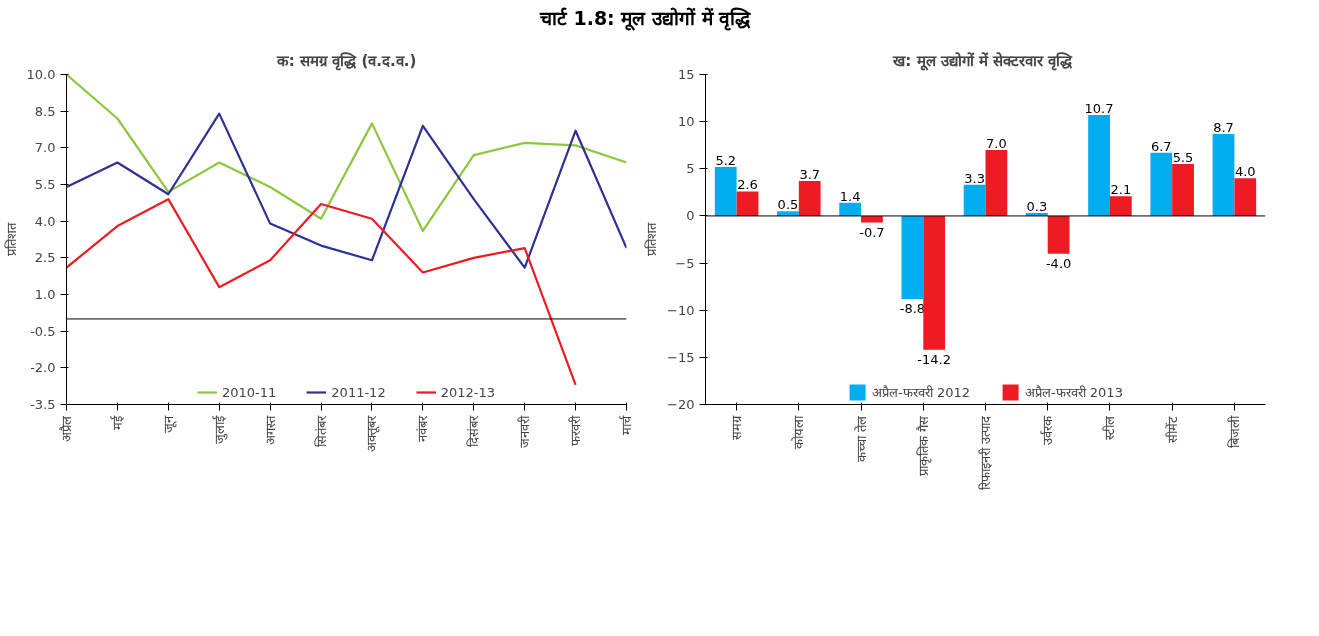 The height and width of the screenshot is (636, 1319). I want to click on data-label: 2.1, so click(1121, 190).